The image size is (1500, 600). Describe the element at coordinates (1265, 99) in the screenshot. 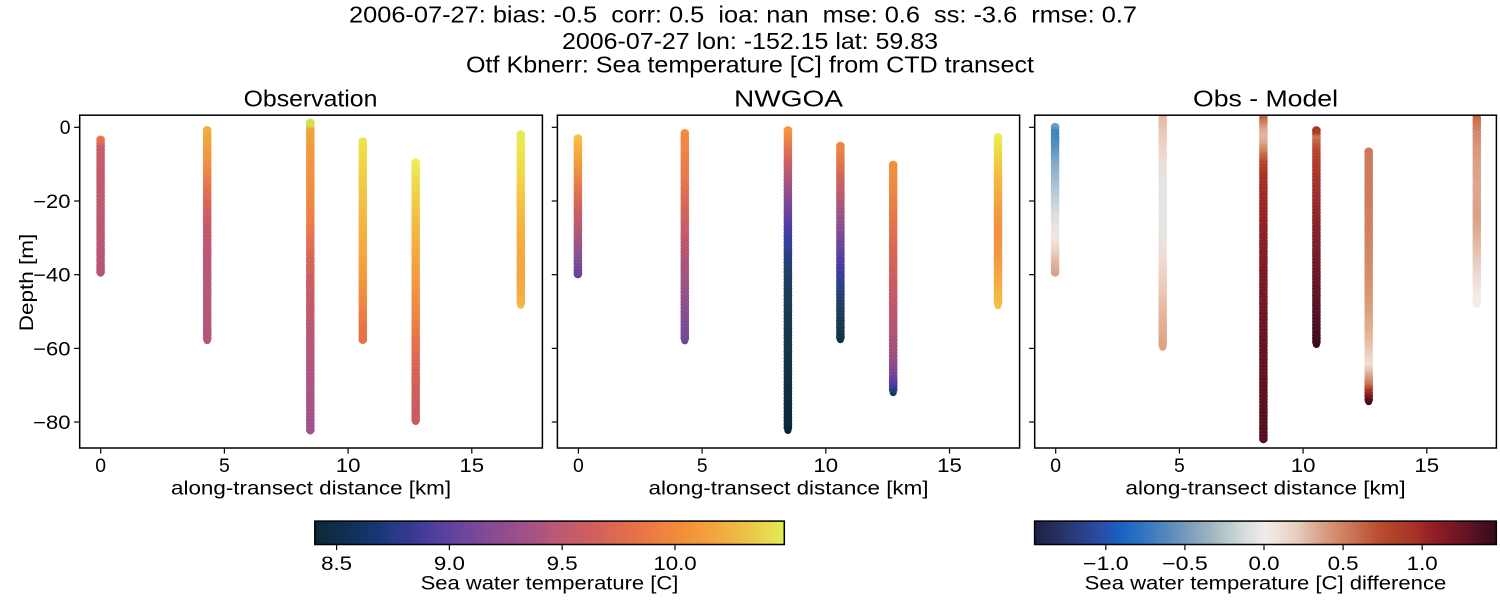

I see `svg-text: Obs - Model` at that location.